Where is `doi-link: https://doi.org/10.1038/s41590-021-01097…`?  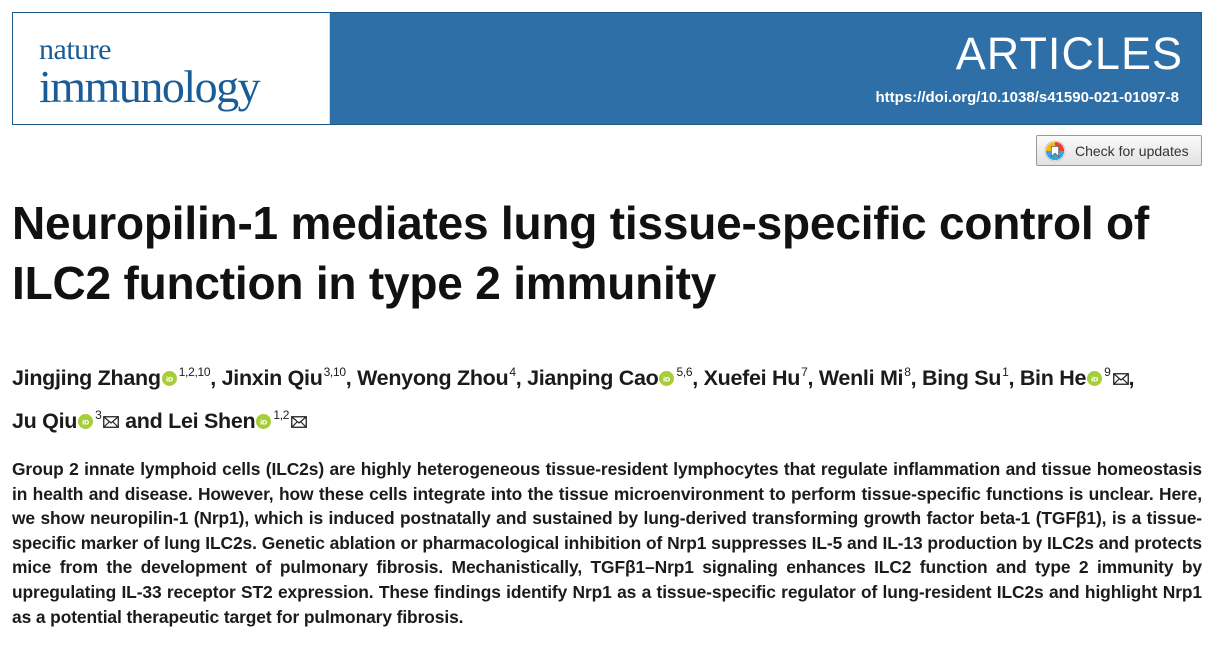 doi-link: https://doi.org/10.1038/s41590-021-01097… is located at coordinates (1027, 97).